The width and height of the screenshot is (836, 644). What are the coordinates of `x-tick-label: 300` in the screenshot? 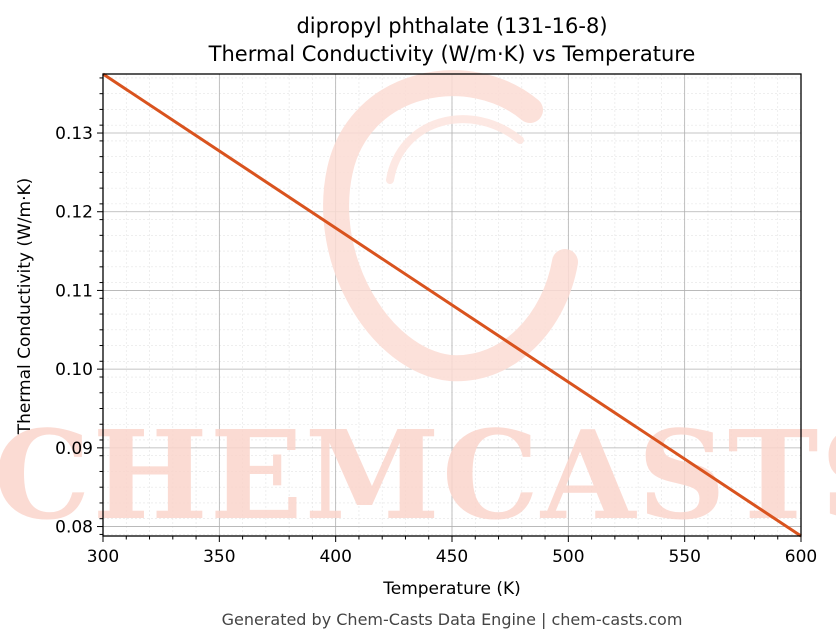 It's located at (103, 557).